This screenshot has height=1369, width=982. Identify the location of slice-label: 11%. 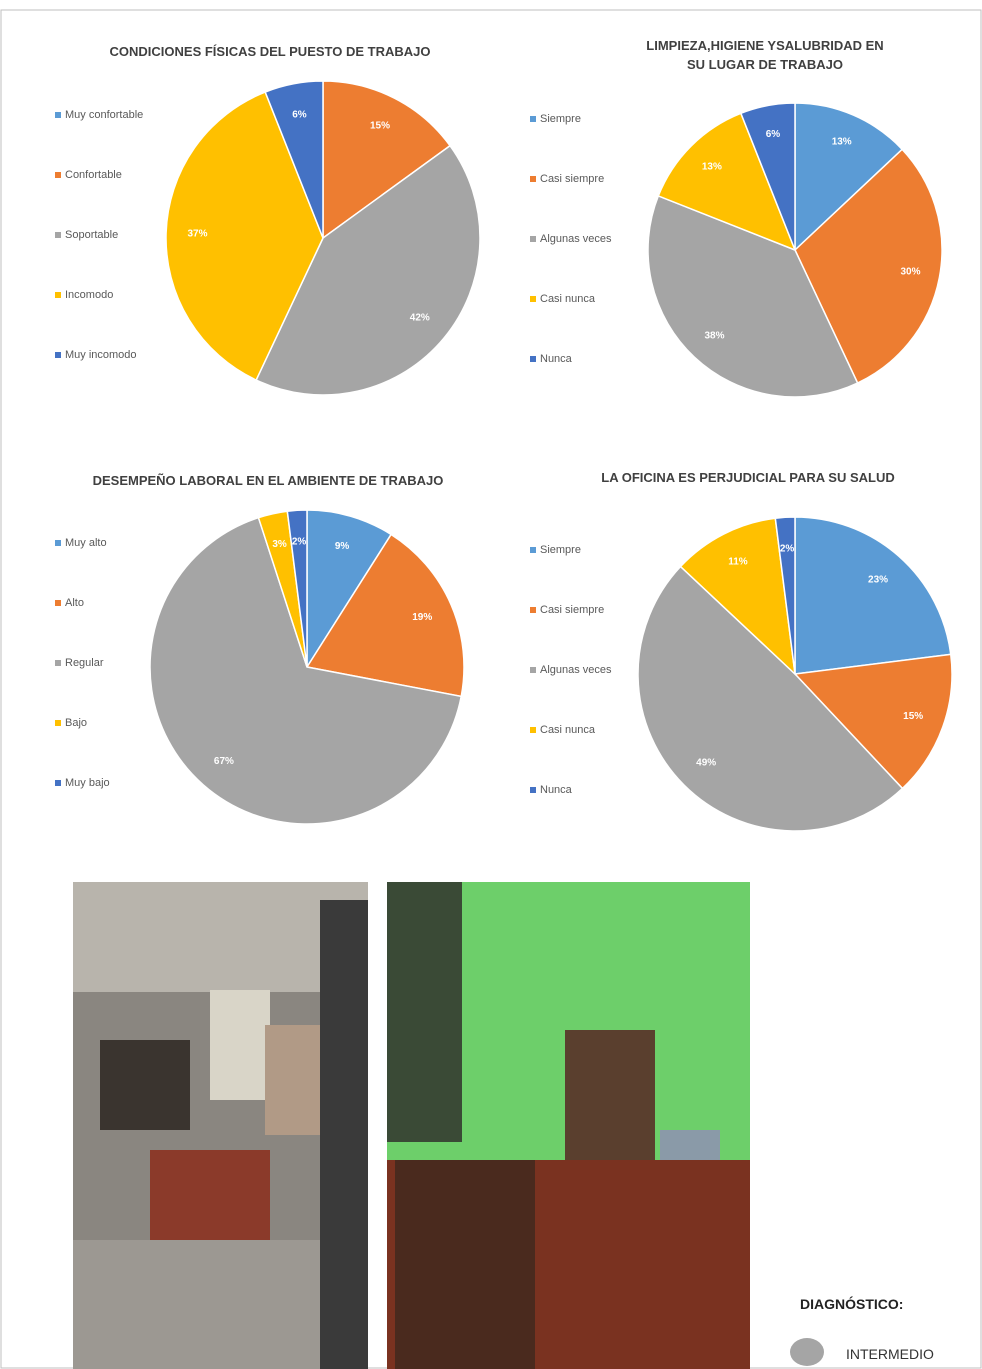
(738, 562).